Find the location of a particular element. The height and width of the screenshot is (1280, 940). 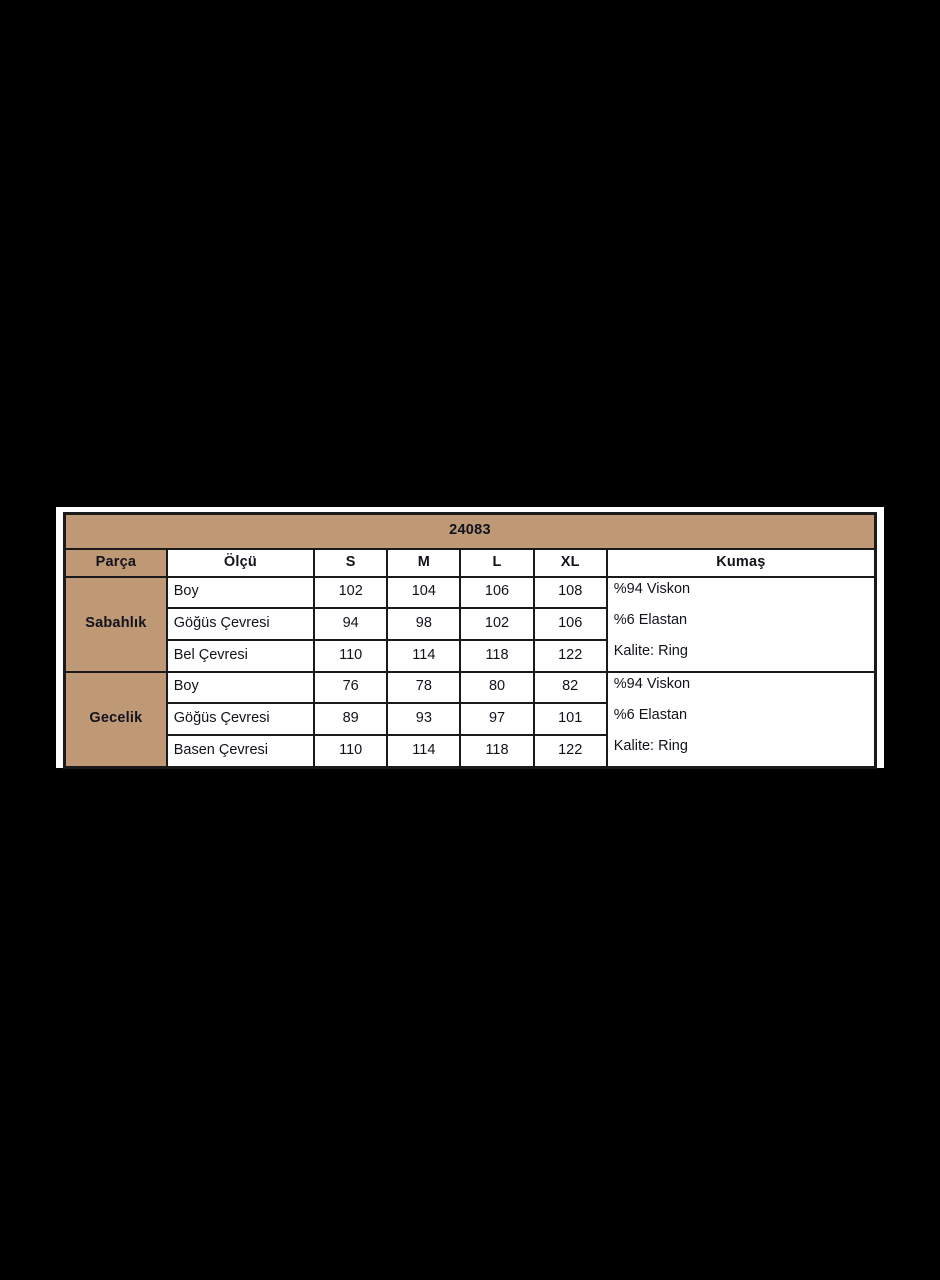

table-row: Göğüs Çevresi 94 98 102 106 is located at coordinates (470, 624).